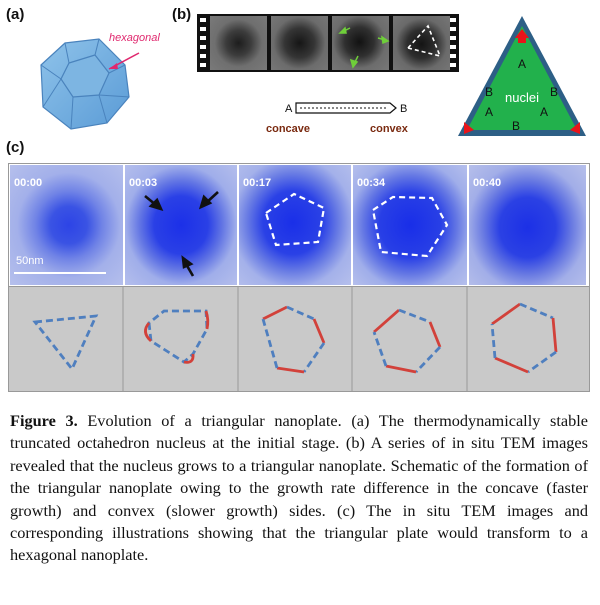 The image size is (600, 605). I want to click on growth-arrows-overlay, so click(390, 46).